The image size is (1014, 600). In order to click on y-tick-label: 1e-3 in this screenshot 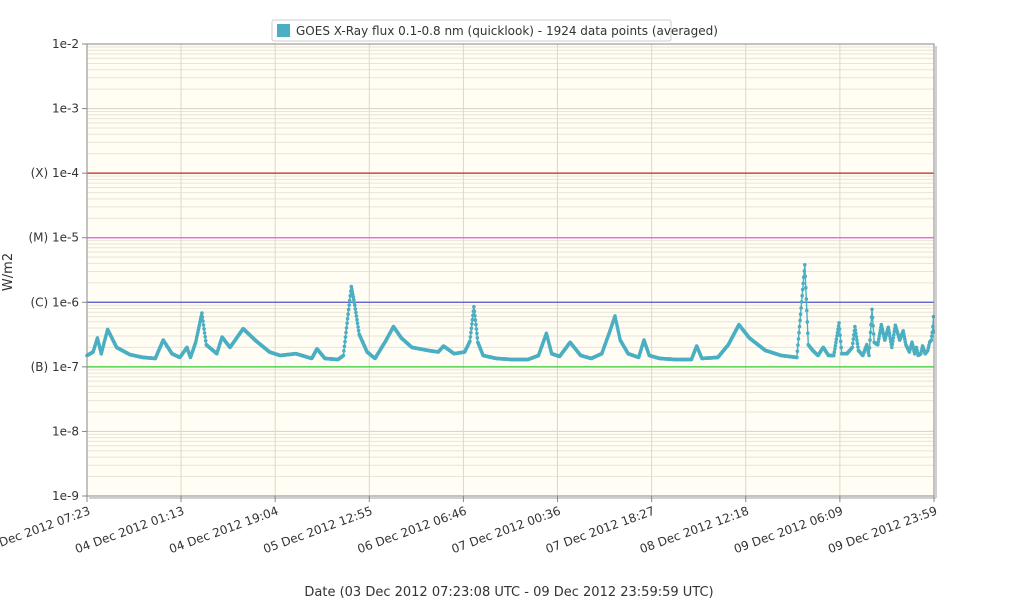, I will do `click(65, 109)`.